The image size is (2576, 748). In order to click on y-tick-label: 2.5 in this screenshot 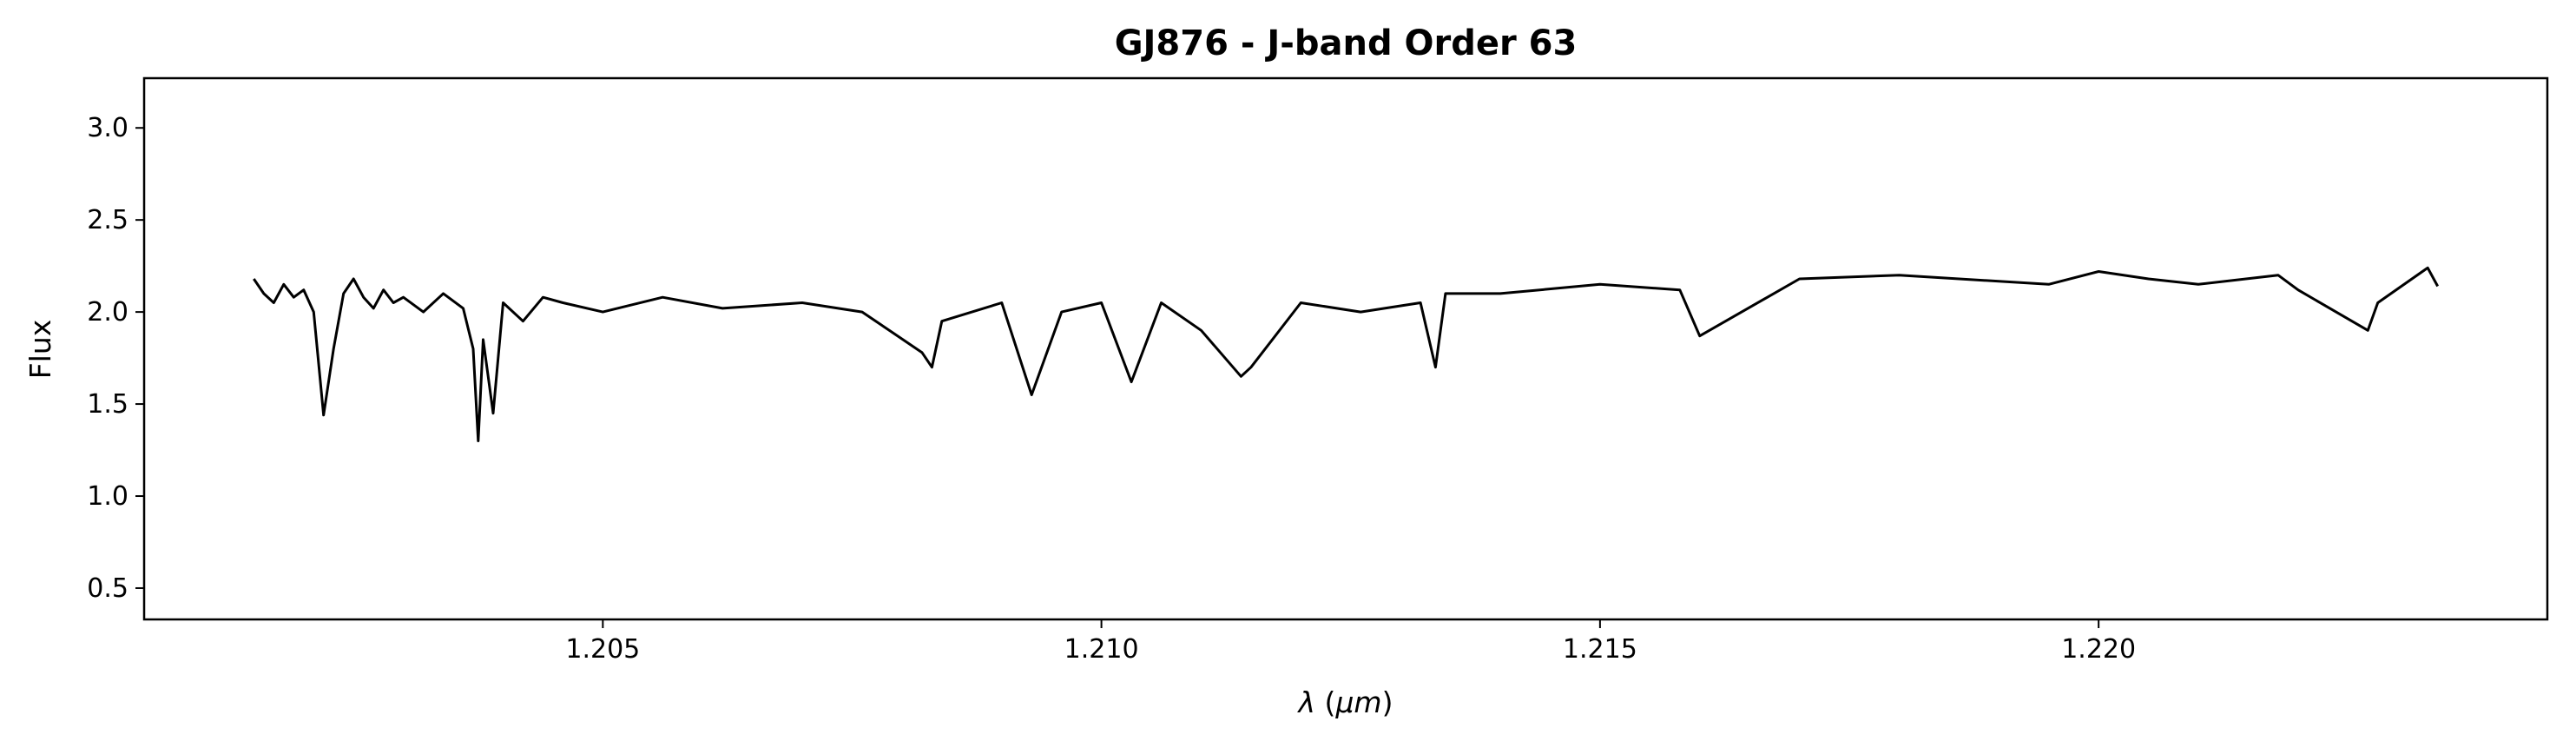, I will do `click(107, 220)`.